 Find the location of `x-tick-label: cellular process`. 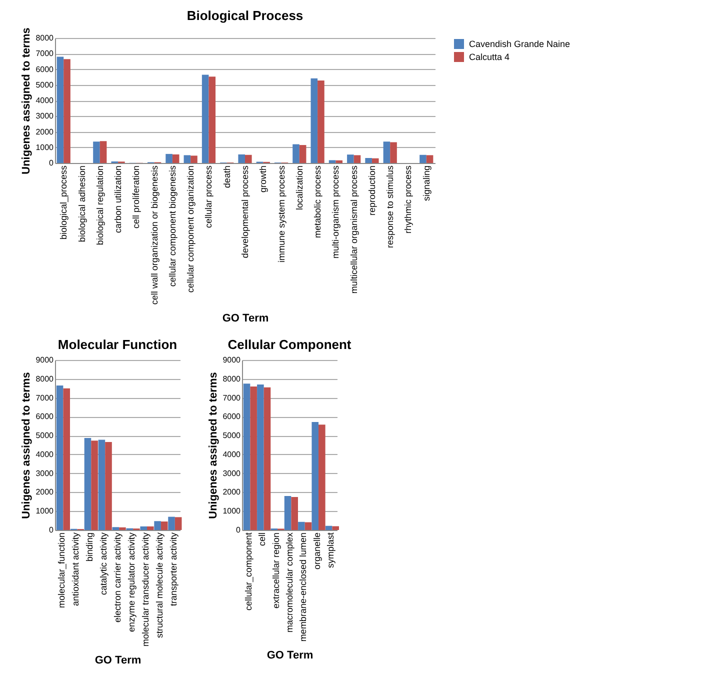

x-tick-label: cellular process is located at coordinates (209, 196).